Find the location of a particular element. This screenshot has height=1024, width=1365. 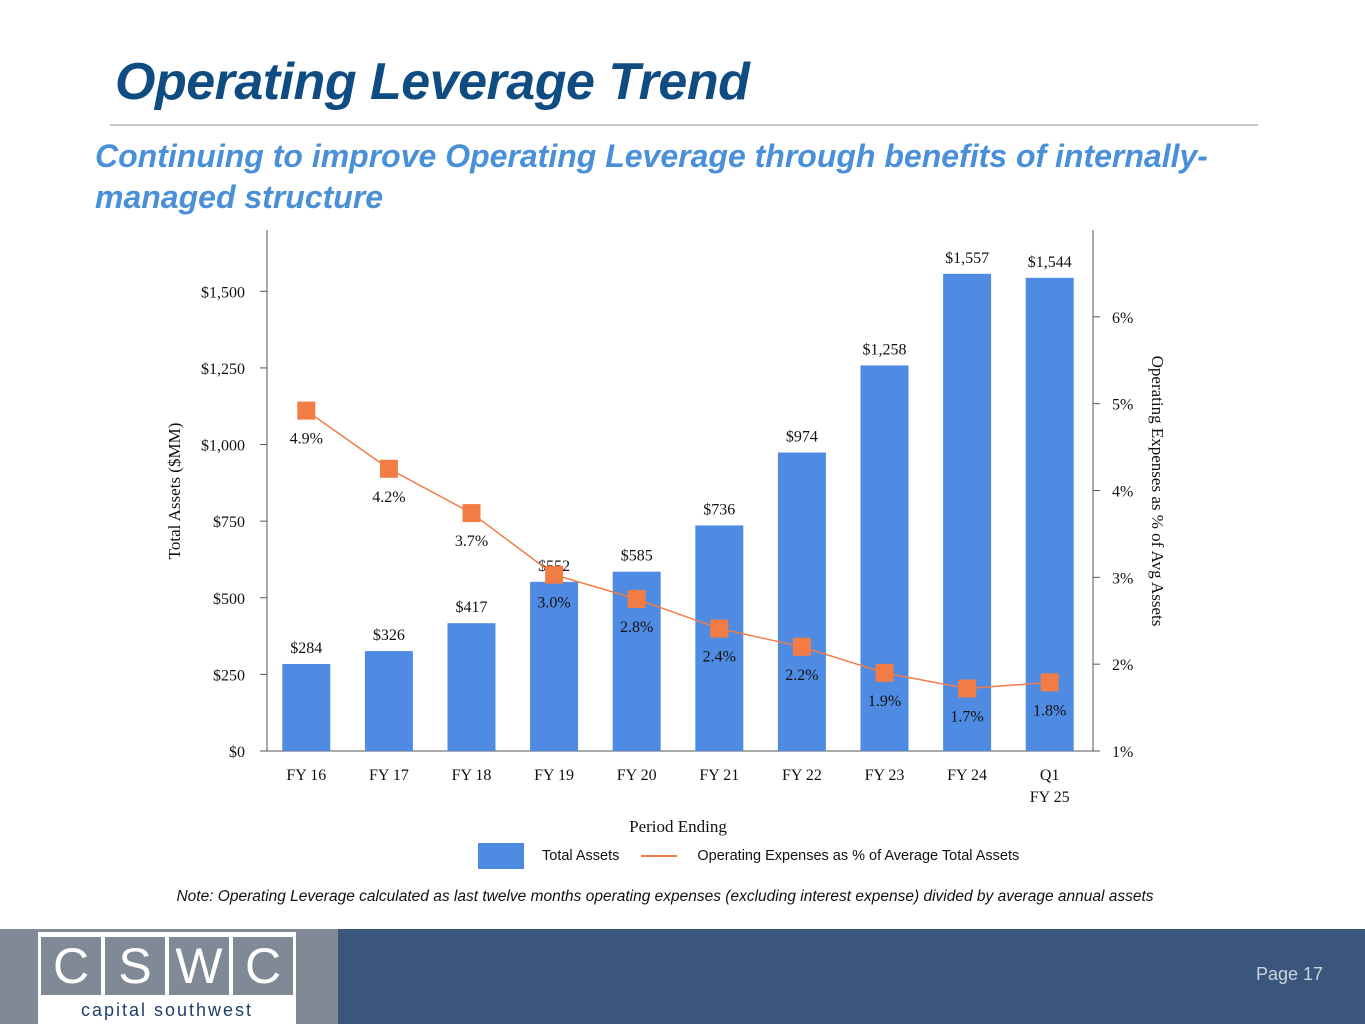

y2-tick-label: 6% is located at coordinates (1122, 318).